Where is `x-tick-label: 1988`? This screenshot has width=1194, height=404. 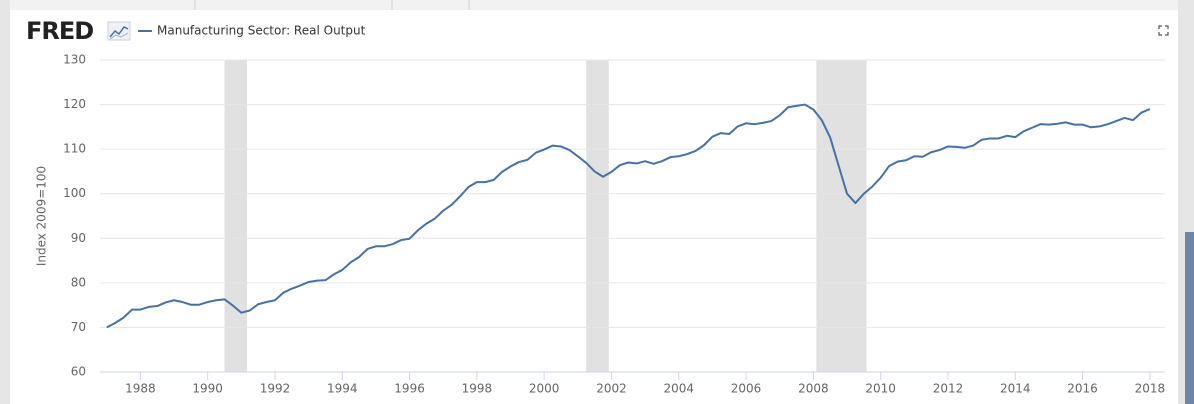 x-tick-label: 1988 is located at coordinates (140, 389).